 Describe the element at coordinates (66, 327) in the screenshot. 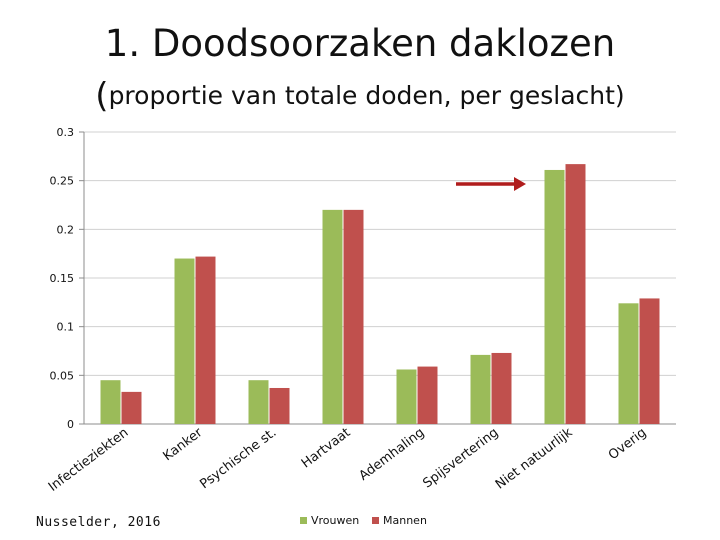

I see `y-tick-label: 0.1` at that location.